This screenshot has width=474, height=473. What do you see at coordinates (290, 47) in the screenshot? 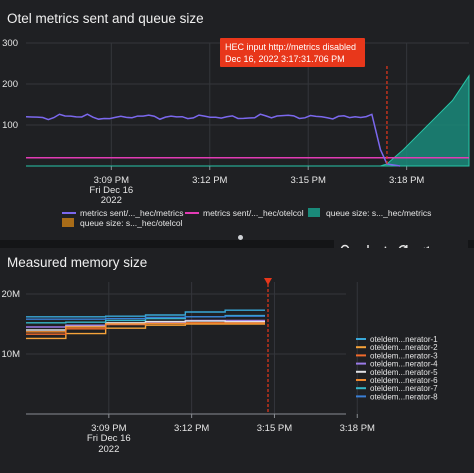
I see `annotation-title: HEC input http://metrics disabled` at bounding box center [290, 47].